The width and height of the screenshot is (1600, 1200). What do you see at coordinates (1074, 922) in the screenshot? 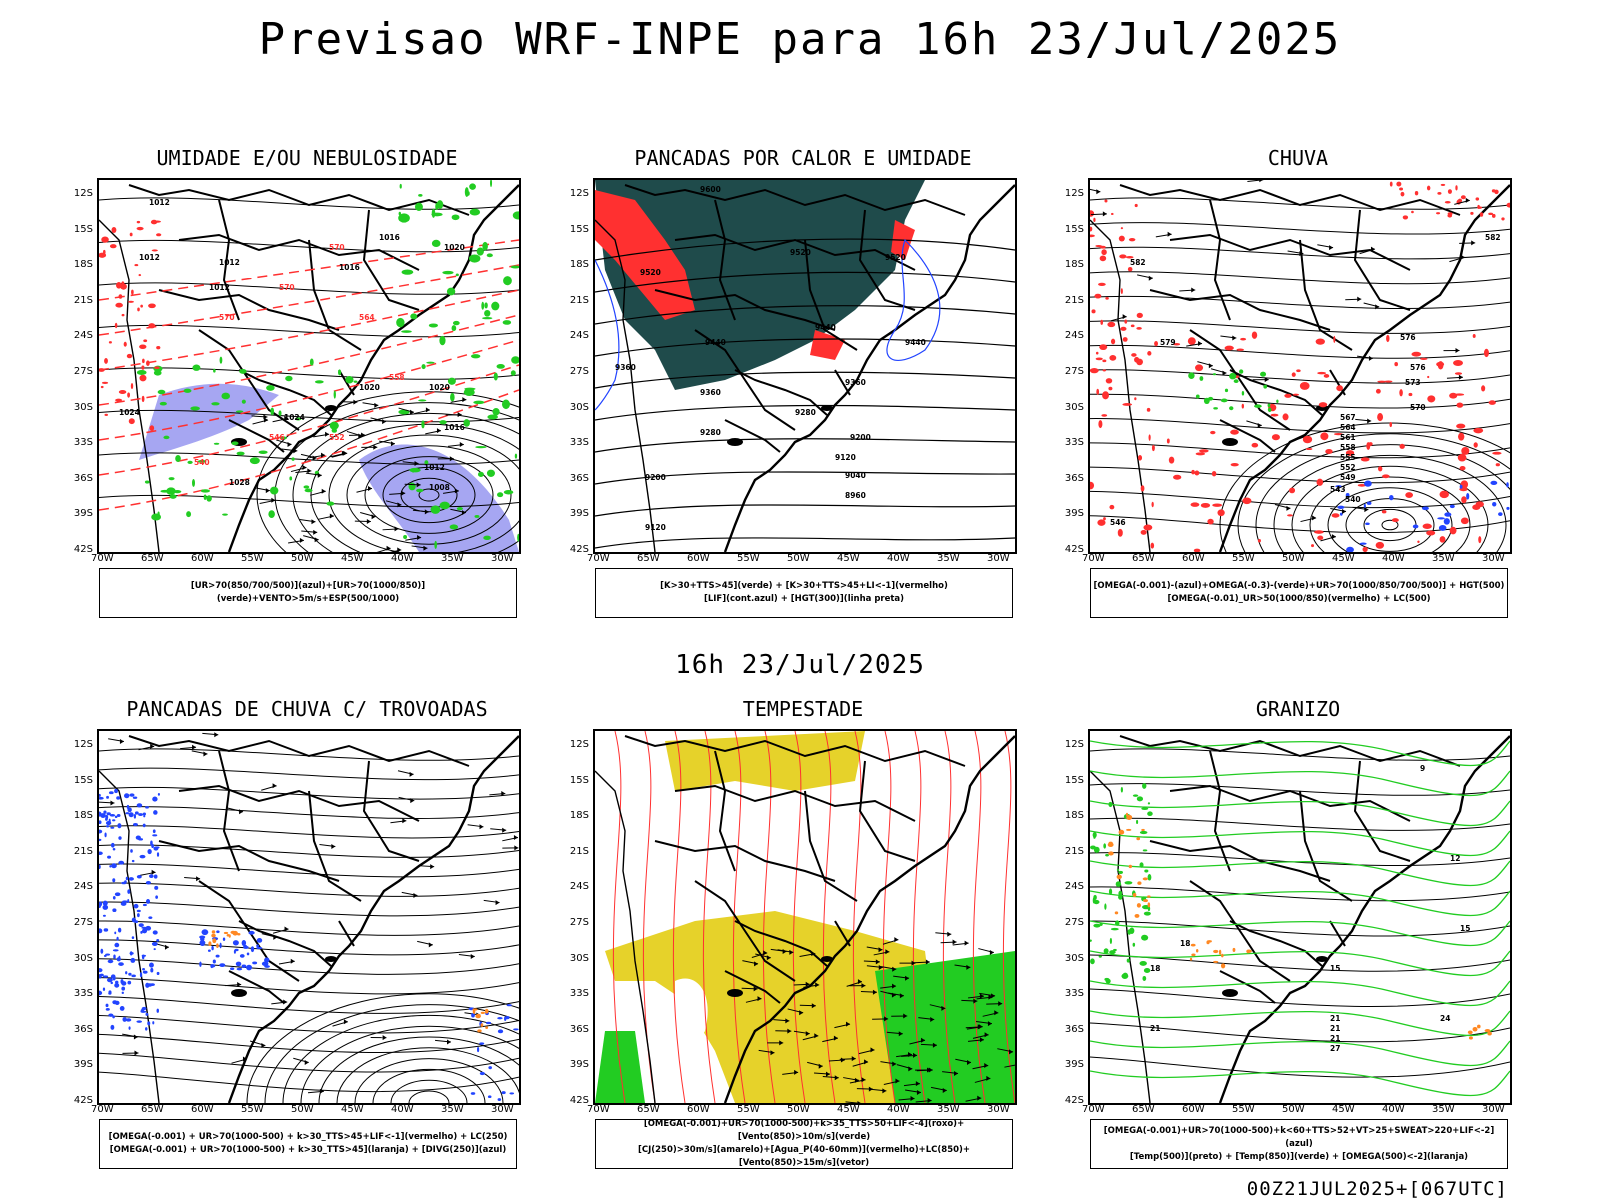
I see `latitude-tick-label: 27S` at bounding box center [1074, 922].